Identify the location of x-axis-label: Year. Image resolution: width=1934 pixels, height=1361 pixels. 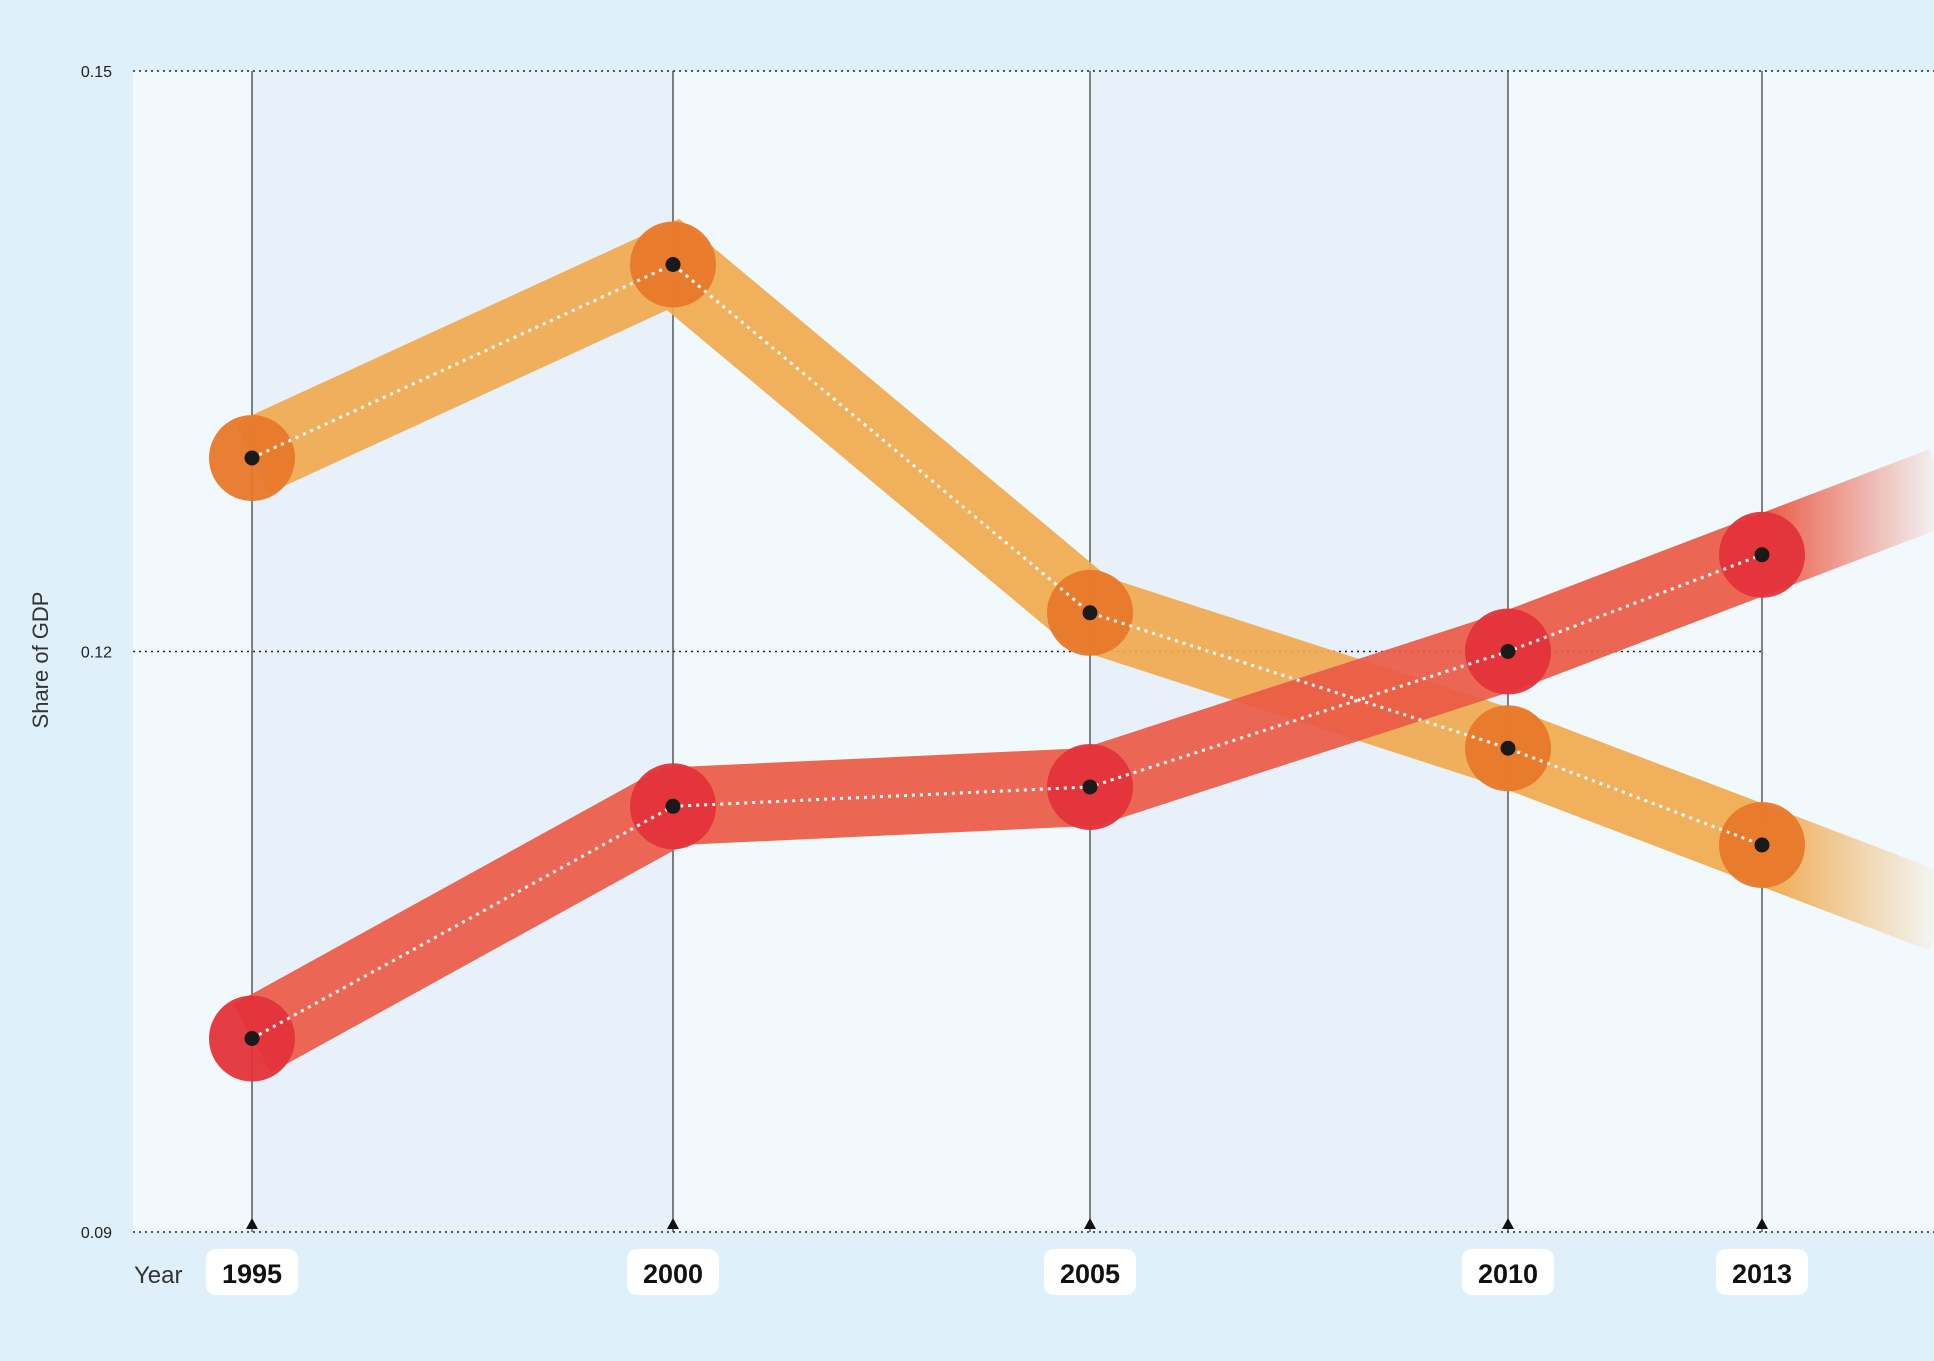
(158, 1275).